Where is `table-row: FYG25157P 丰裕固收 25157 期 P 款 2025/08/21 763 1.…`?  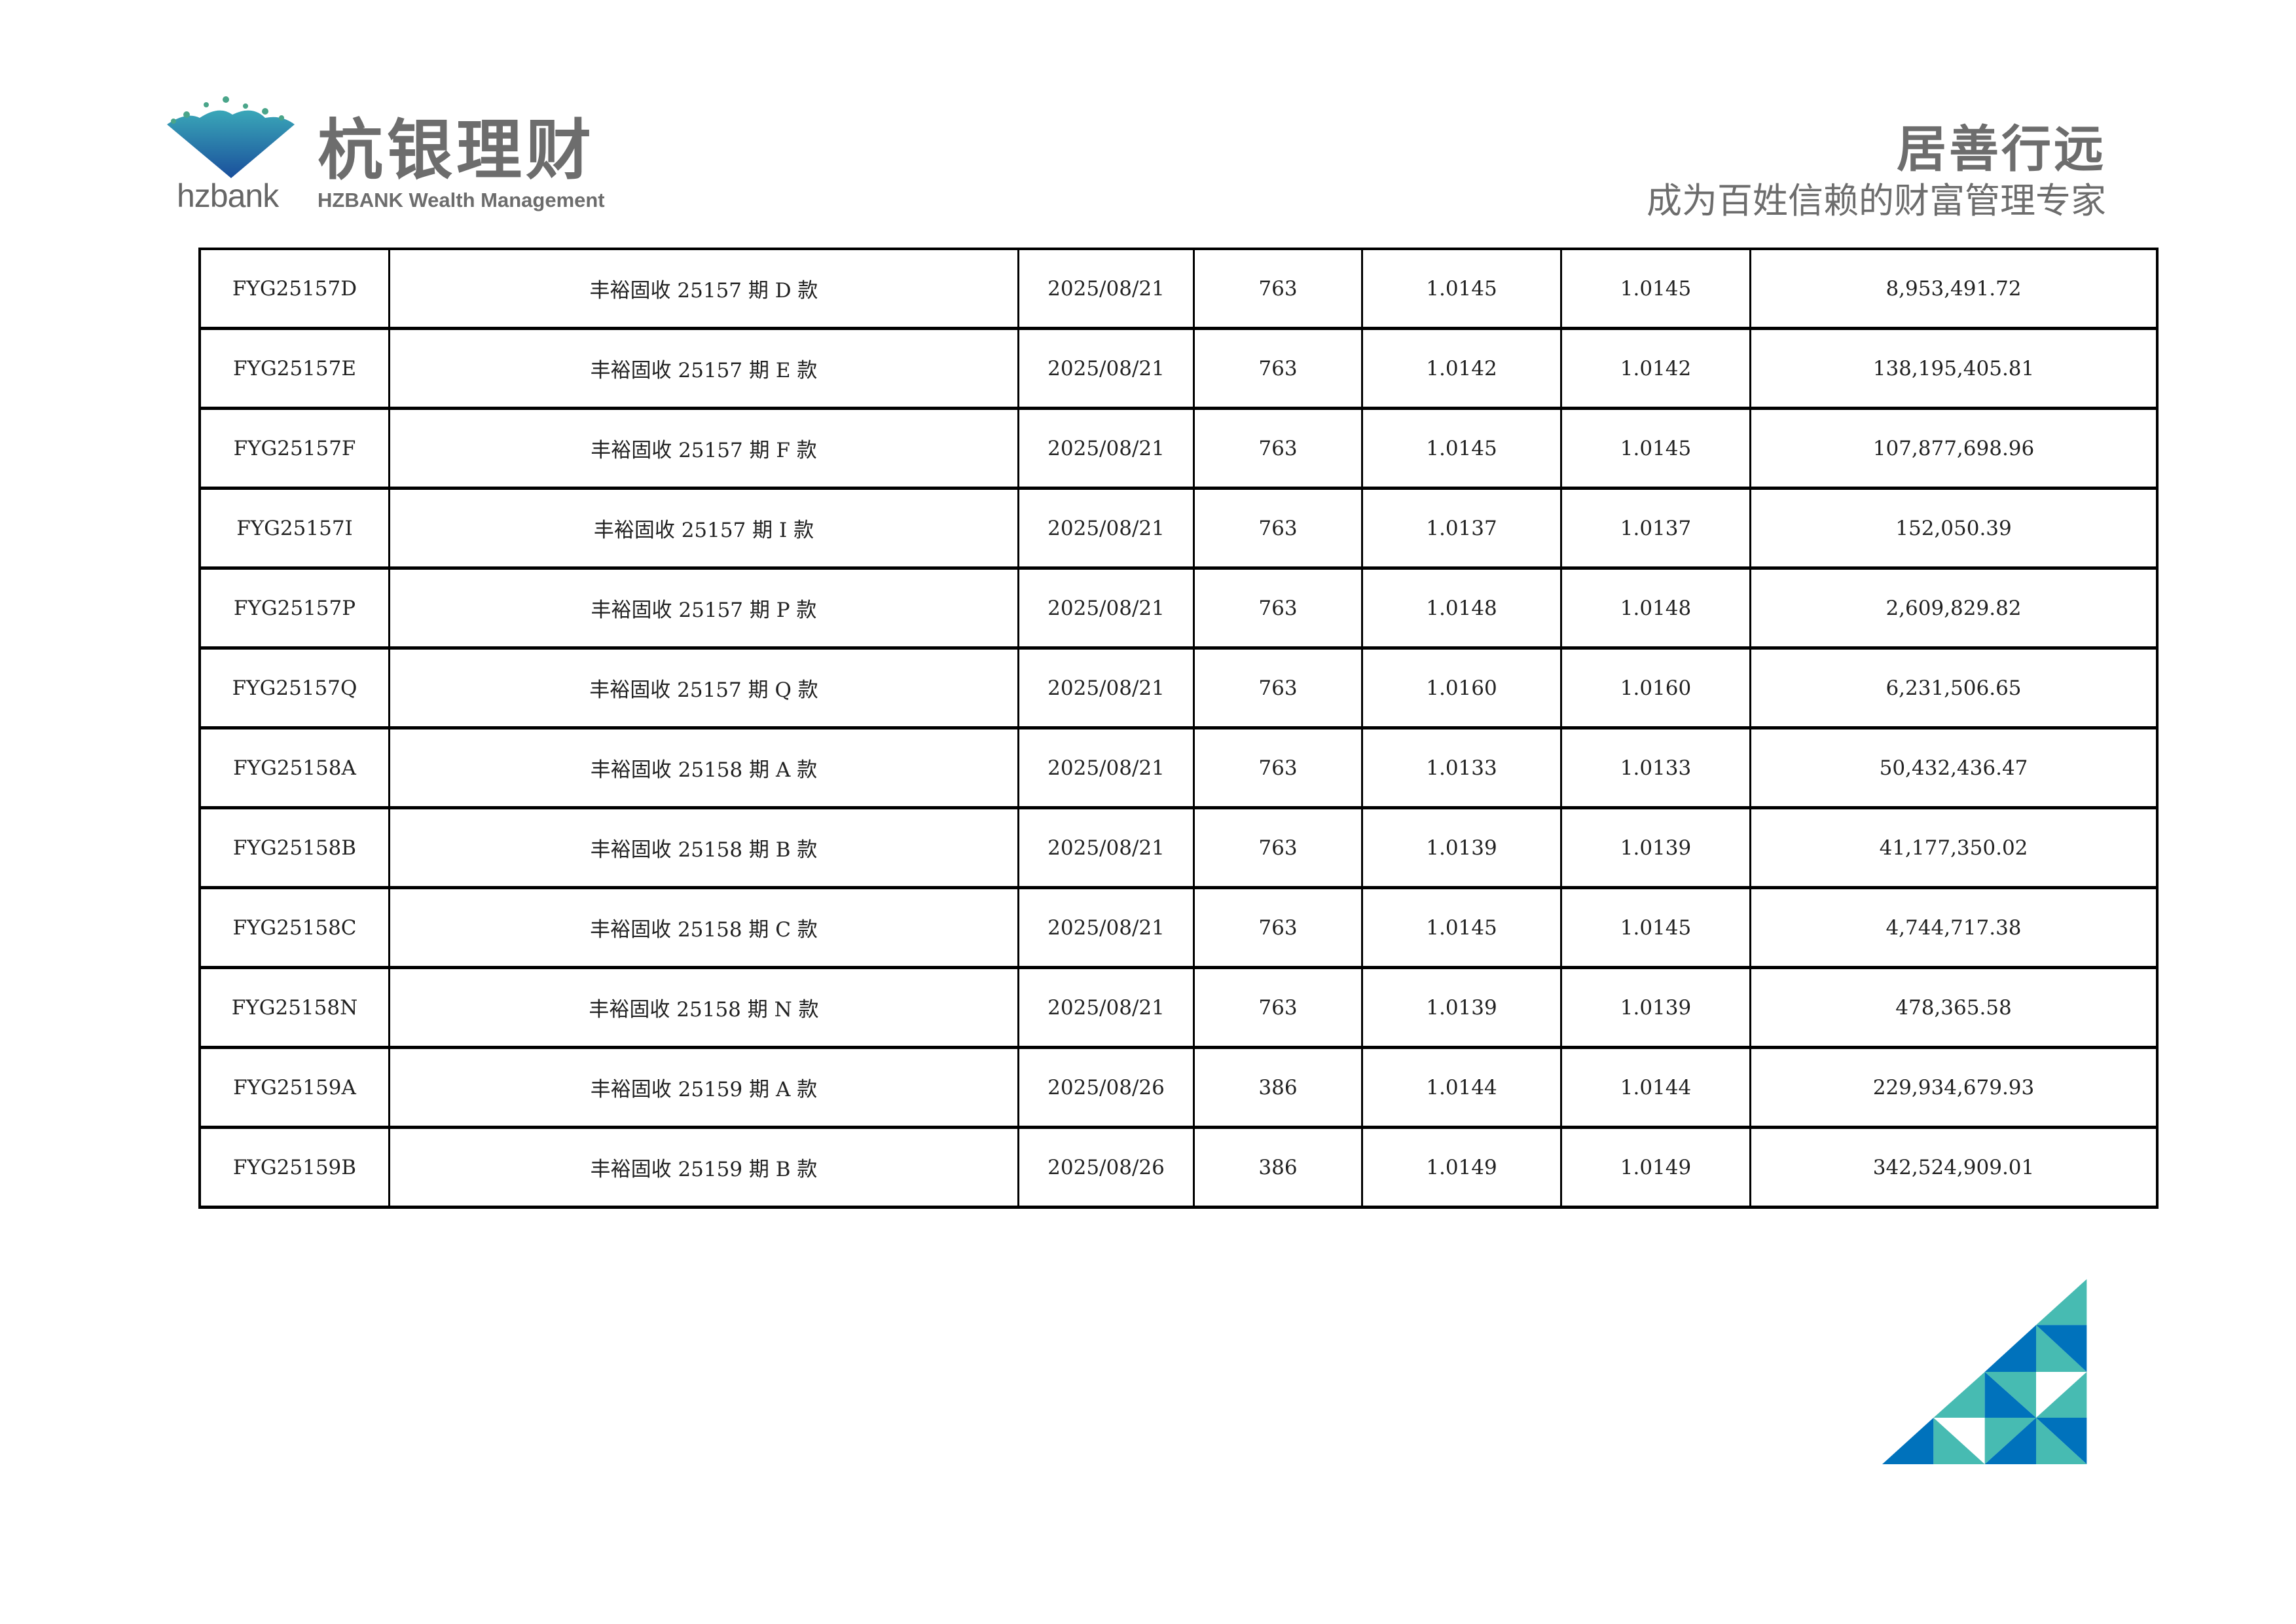 table-row: FYG25157P 丰裕固收 25157 期 P 款 2025/08/21 763 1.… is located at coordinates (1178, 608).